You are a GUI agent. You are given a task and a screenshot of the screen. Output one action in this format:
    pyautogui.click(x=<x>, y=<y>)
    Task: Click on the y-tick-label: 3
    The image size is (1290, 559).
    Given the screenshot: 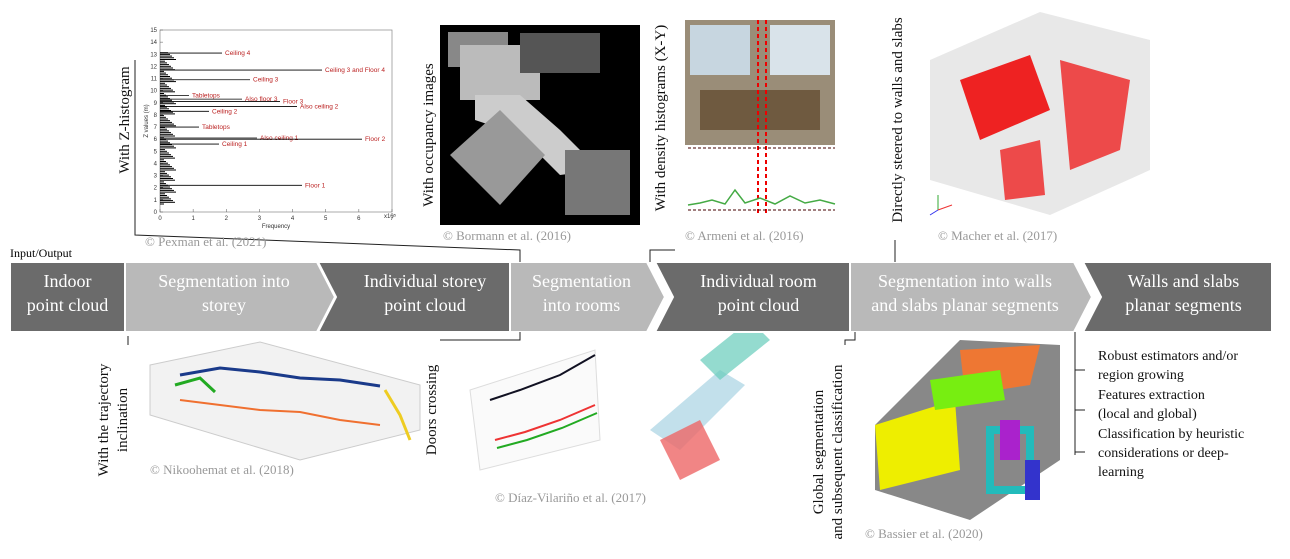 What is the action you would take?
    pyautogui.click(x=156, y=177)
    